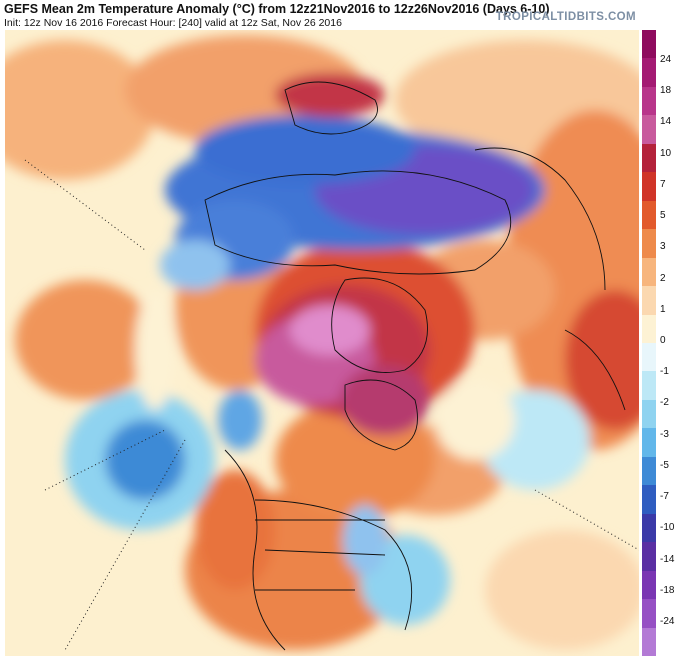 The height and width of the screenshot is (664, 680). Describe the element at coordinates (664, 403) in the screenshot. I see `colorbar-label: -2` at that location.